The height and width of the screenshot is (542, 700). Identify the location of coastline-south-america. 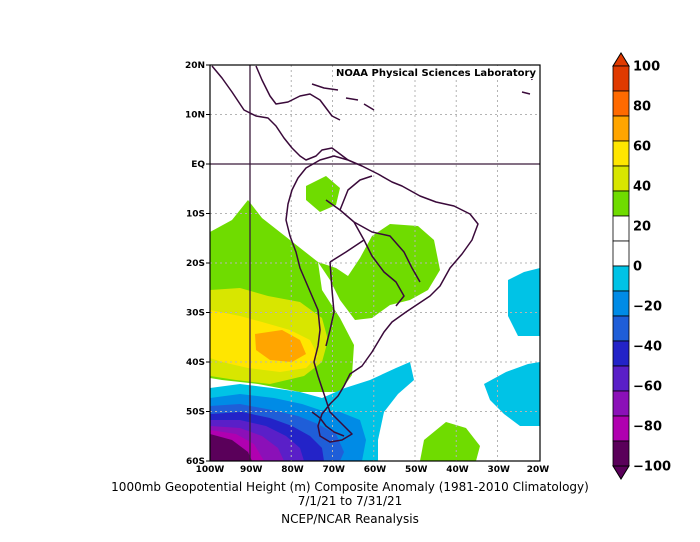
(382, 299).